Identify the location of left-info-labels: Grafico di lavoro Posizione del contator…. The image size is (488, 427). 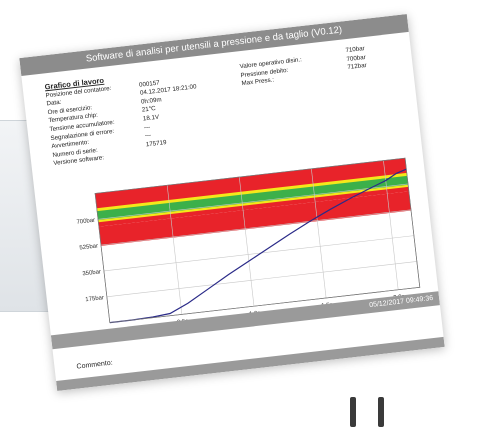
(81, 122).